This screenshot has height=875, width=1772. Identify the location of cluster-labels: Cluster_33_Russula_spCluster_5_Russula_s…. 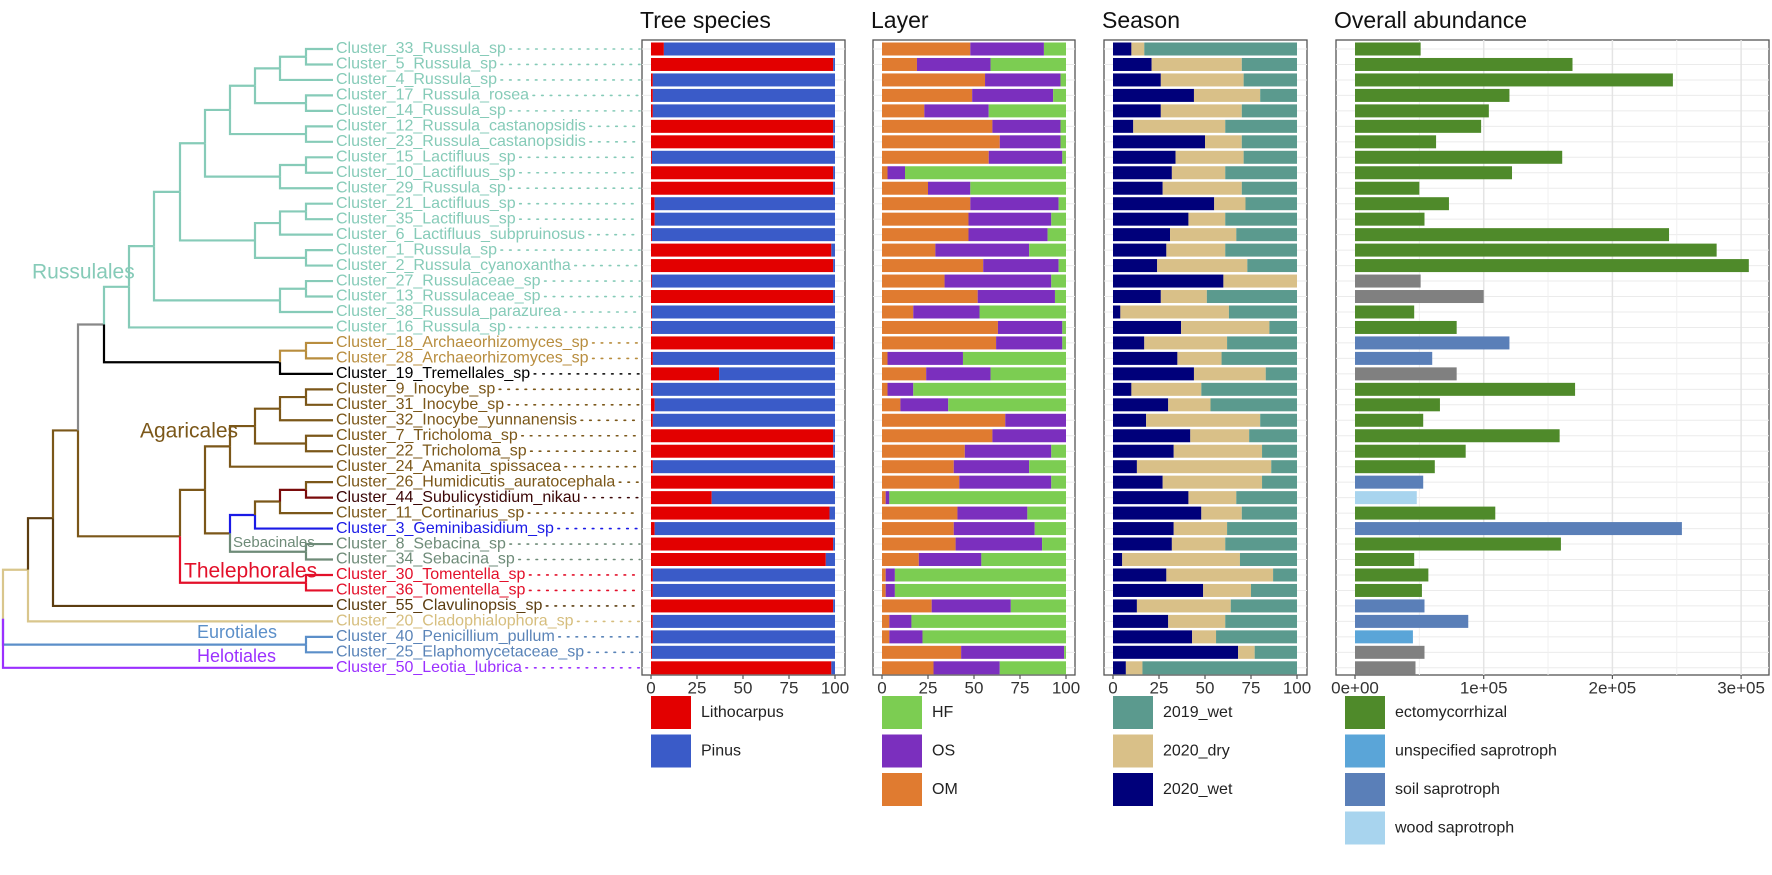
(488, 358).